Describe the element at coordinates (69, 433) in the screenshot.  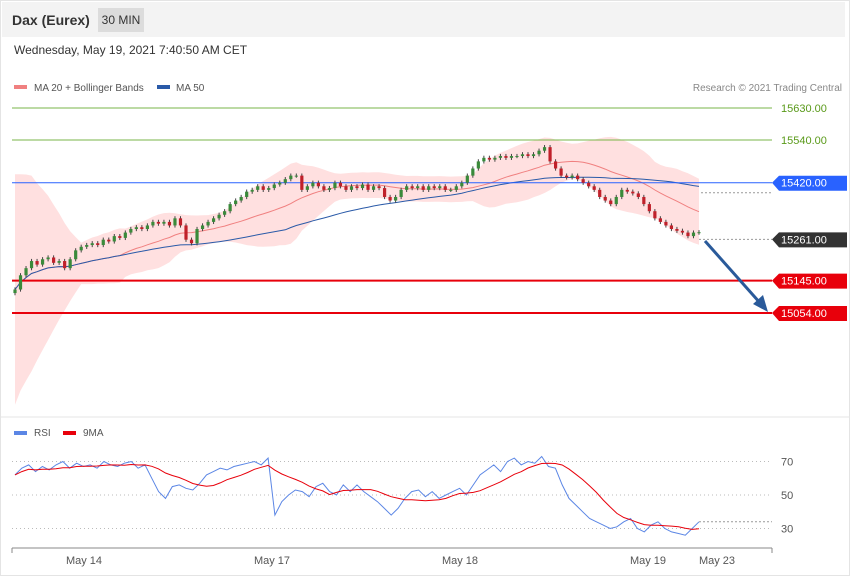
I see `ma9-legend-swatch` at that location.